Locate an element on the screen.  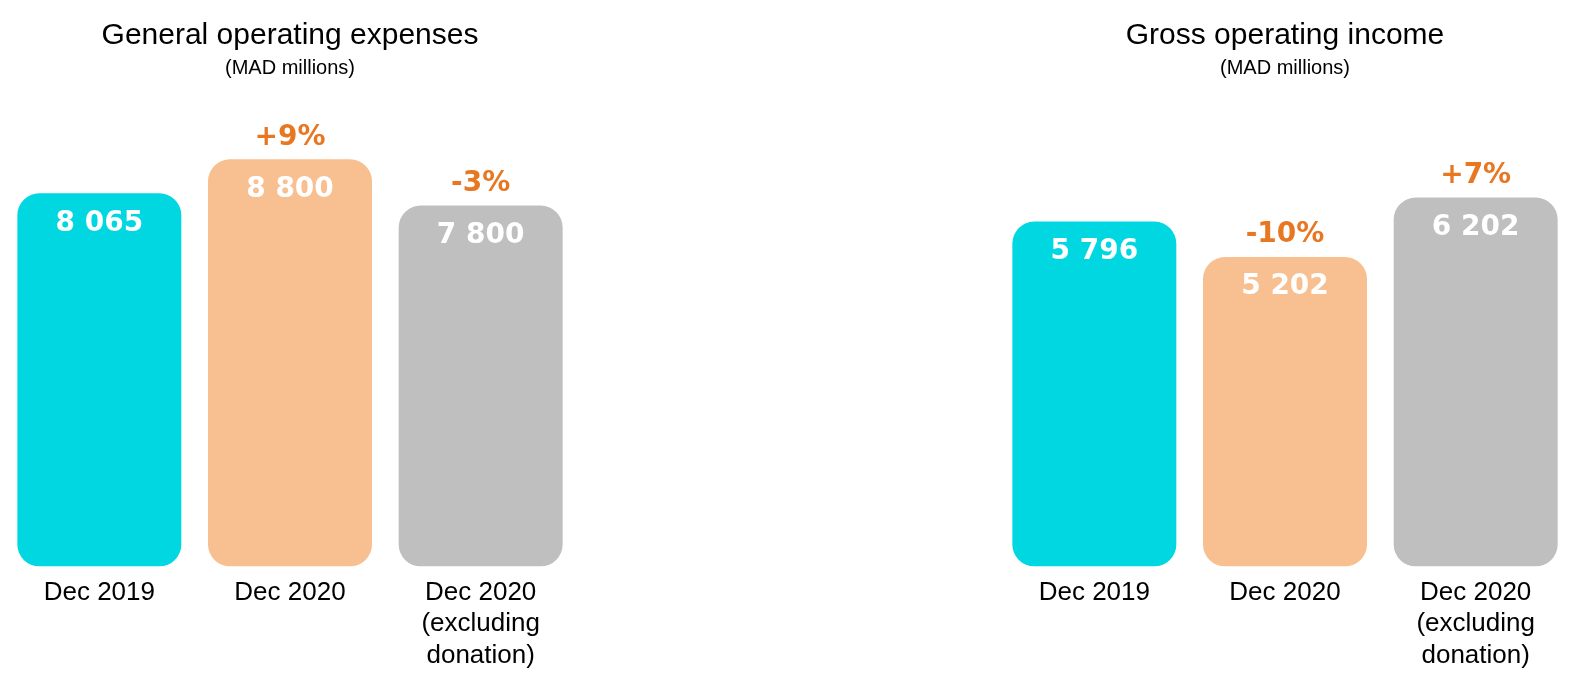
data-label: 7 800 is located at coordinates (480, 233).